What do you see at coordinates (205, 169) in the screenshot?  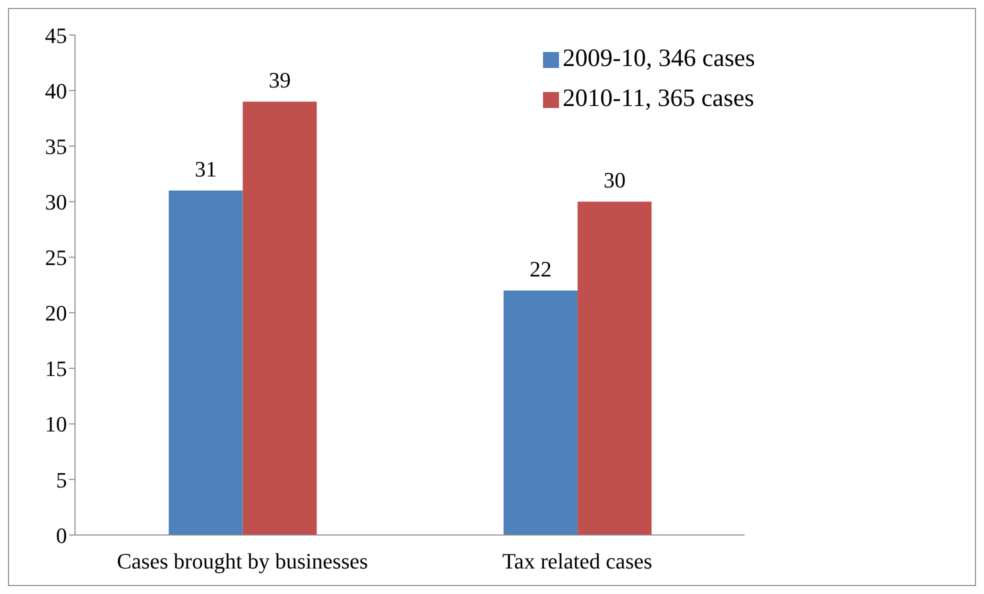 I see `data-label: 31` at bounding box center [205, 169].